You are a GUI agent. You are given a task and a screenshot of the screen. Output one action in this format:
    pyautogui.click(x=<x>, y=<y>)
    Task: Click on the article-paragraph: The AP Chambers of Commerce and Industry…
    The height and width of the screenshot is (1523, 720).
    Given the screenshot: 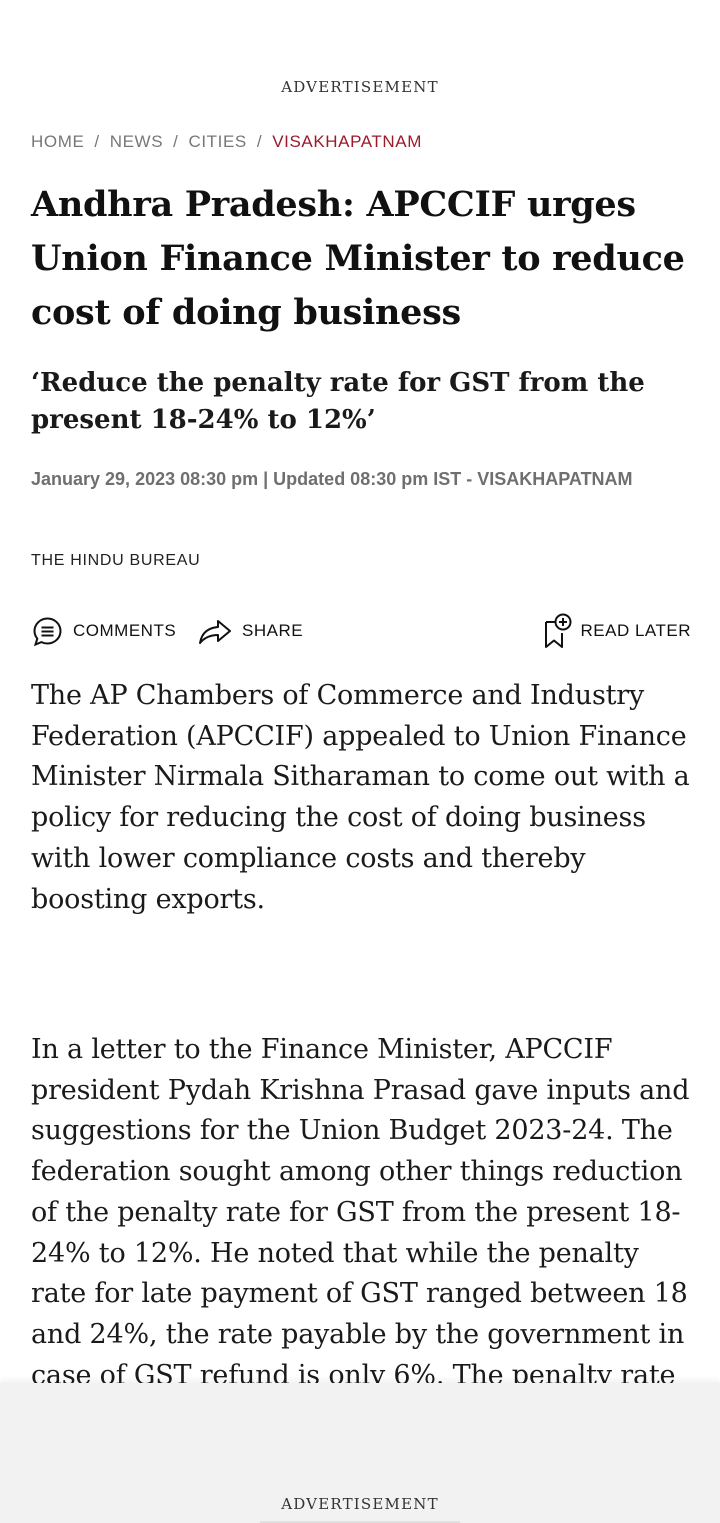 What is the action you would take?
    pyautogui.click(x=360, y=797)
    